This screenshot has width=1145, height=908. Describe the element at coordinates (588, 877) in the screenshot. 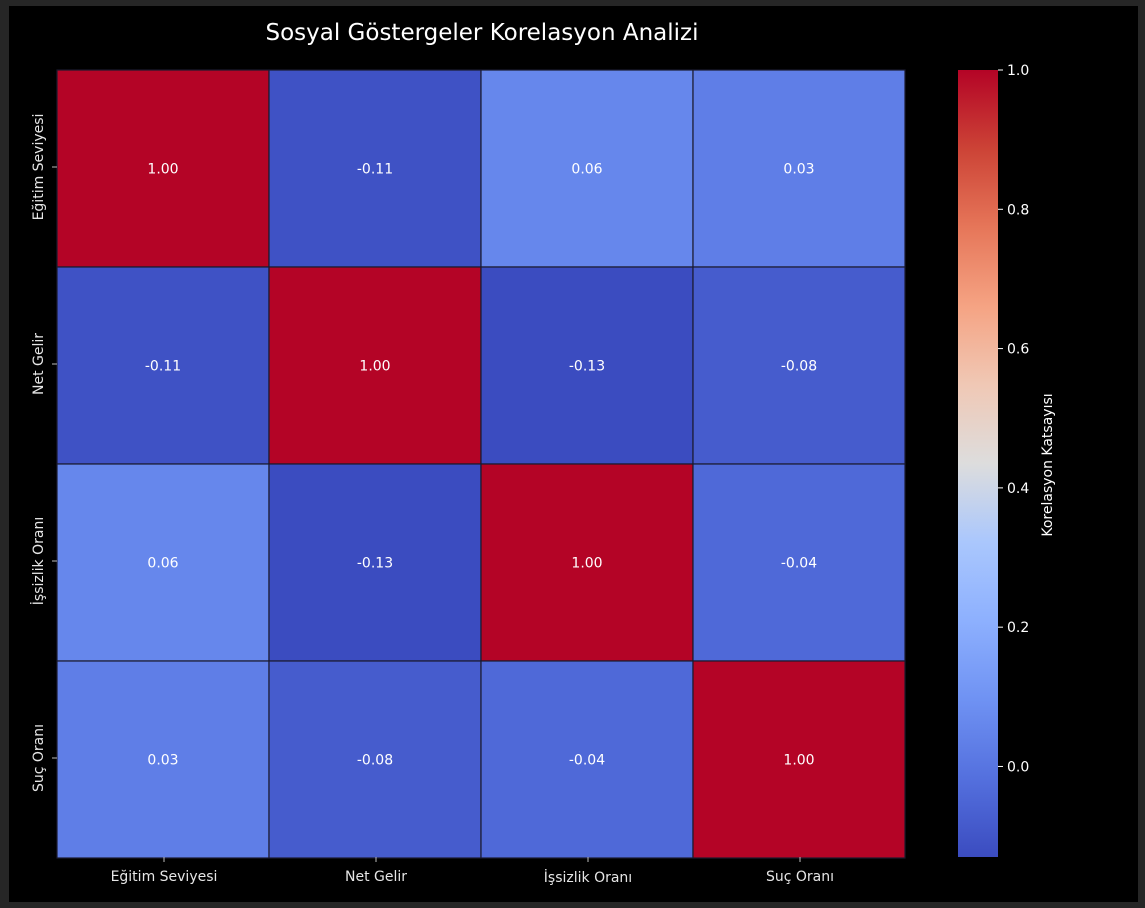

I see `x-tick-label: İşsizlik Oranı` at that location.